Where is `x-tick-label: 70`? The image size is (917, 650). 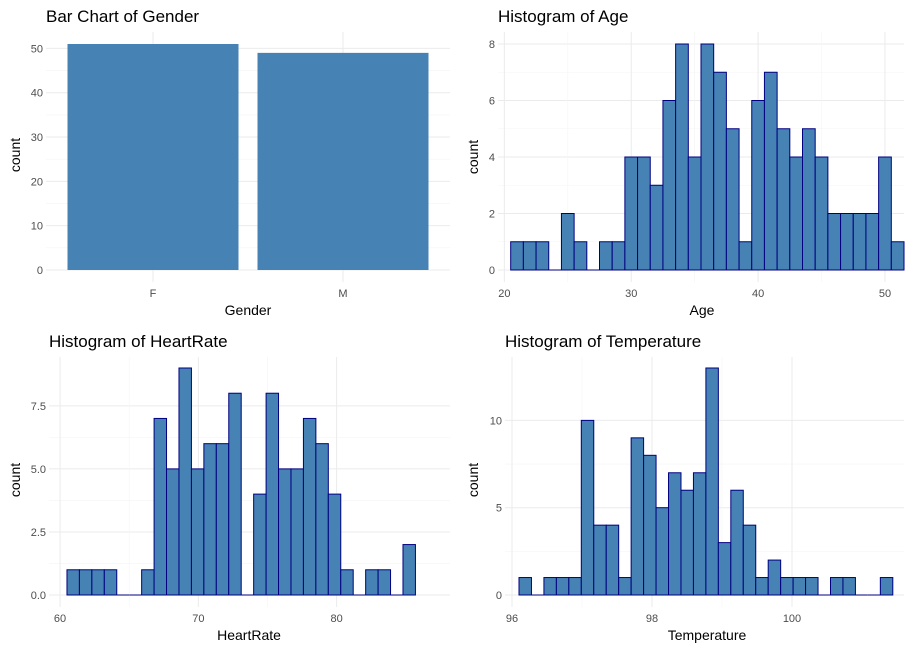
x-tick-label: 70 is located at coordinates (198, 619).